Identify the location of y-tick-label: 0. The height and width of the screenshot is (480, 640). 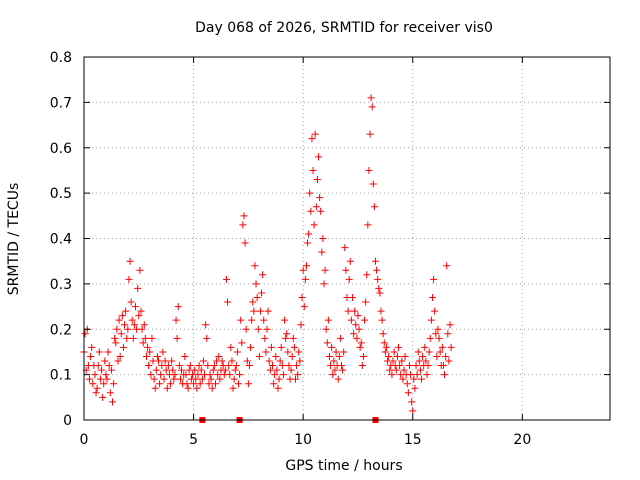
(67, 421).